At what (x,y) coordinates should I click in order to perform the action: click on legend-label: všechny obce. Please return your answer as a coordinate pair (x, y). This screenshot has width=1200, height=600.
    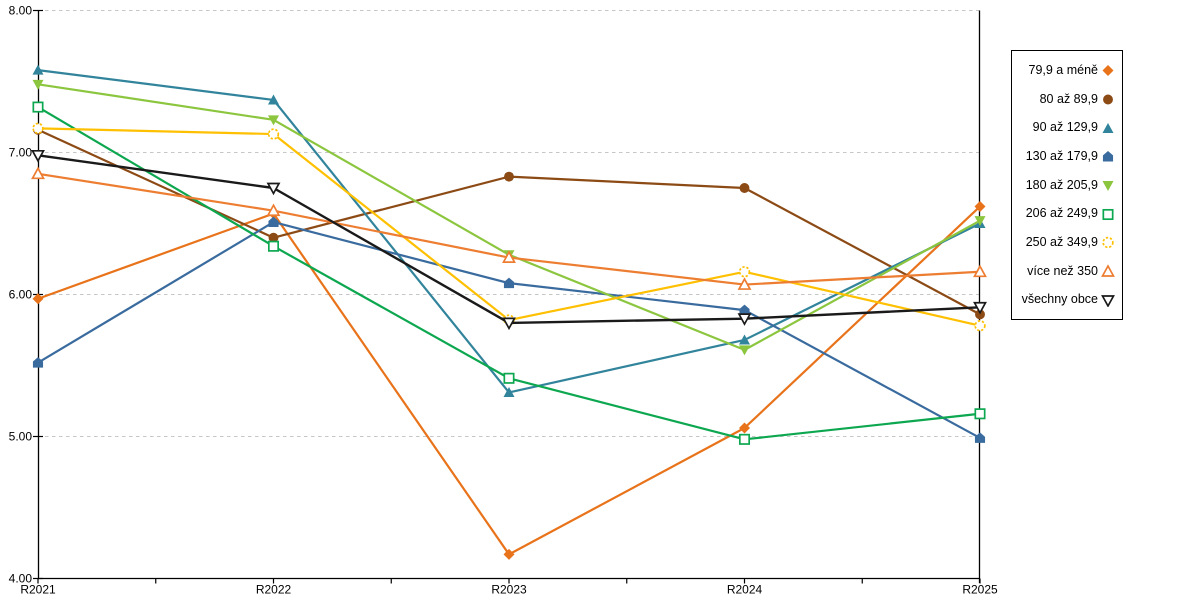
    Looking at the image, I should click on (1059, 299).